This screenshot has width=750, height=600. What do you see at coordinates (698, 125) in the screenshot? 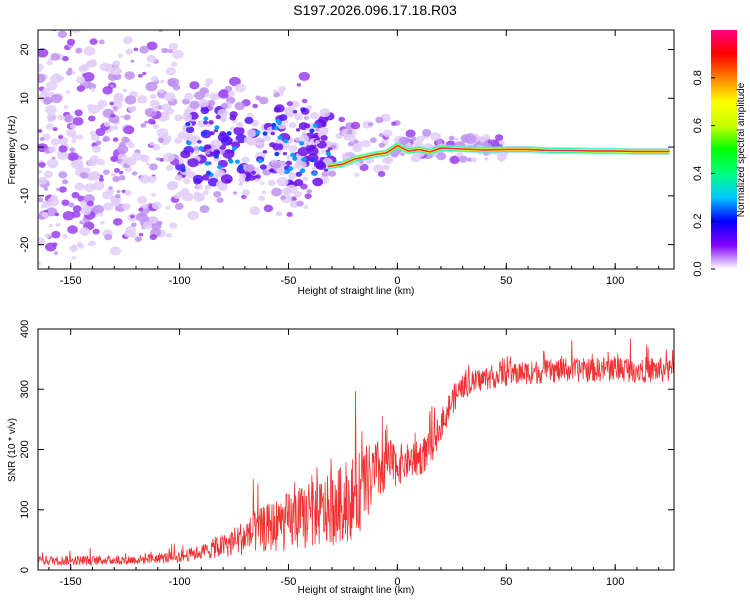
I see `colorbar-tick-label: 0.6` at bounding box center [698, 125].